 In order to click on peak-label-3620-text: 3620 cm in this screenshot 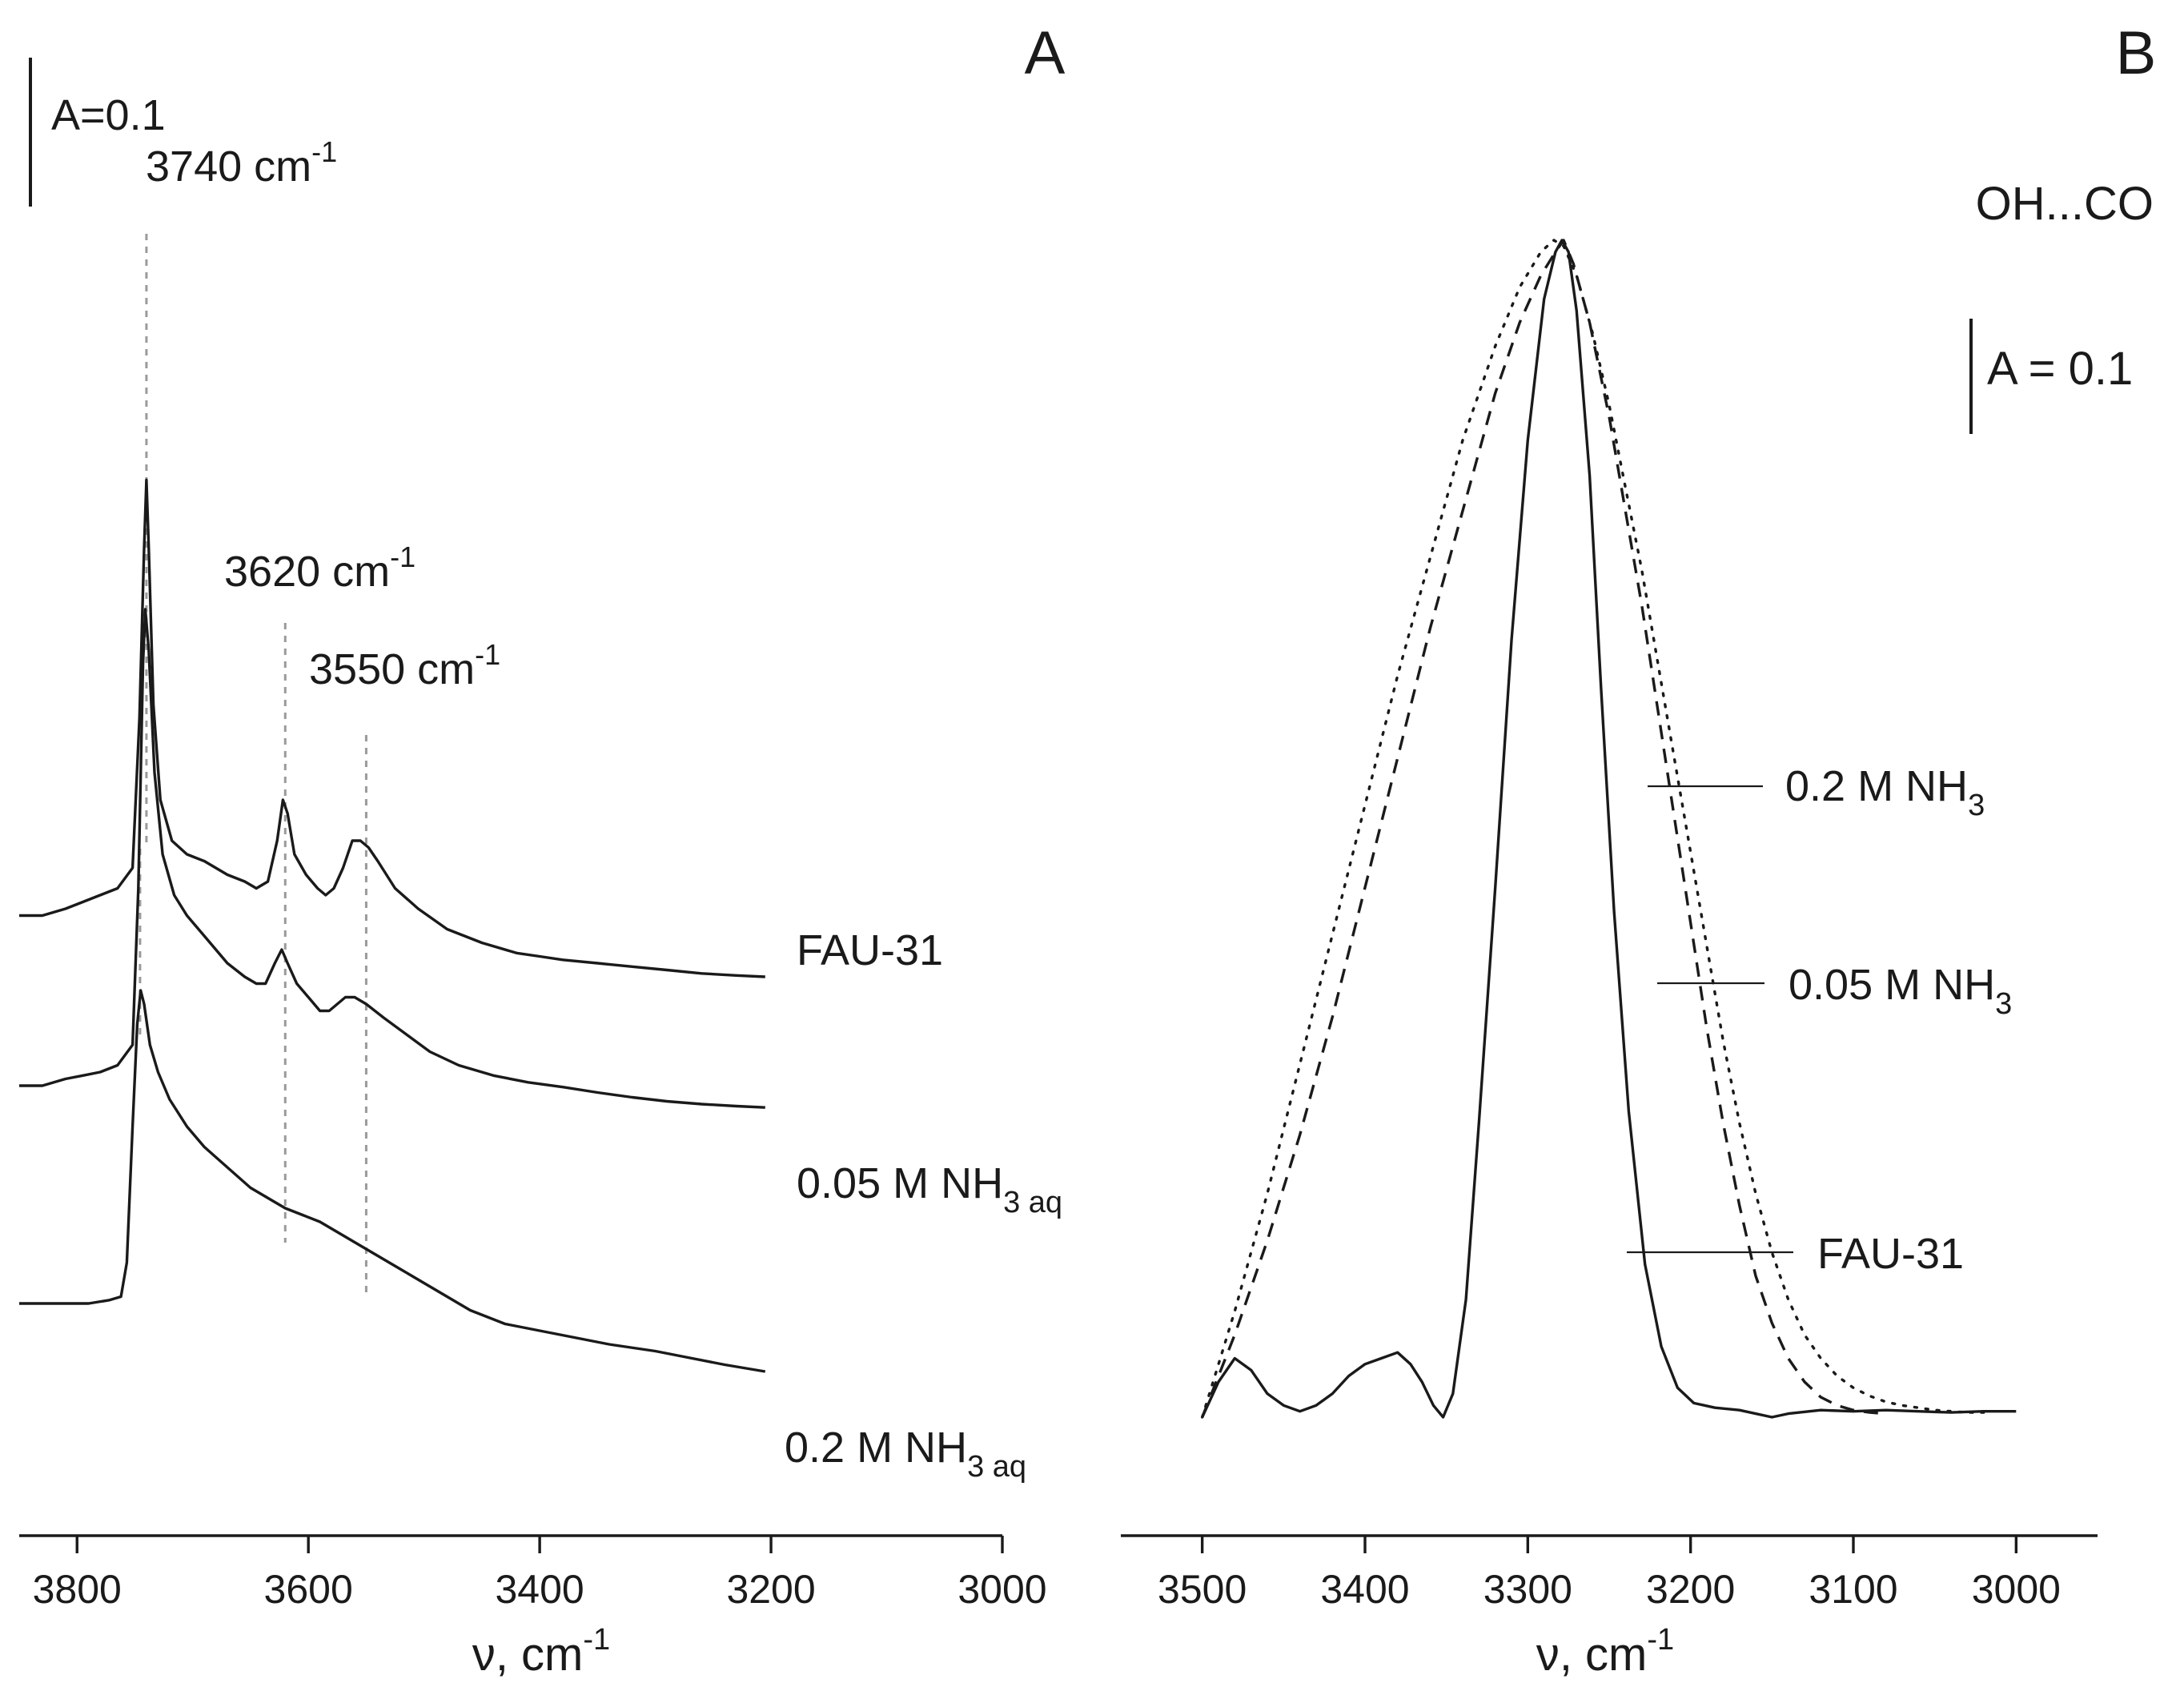, I will do `click(307, 572)`.